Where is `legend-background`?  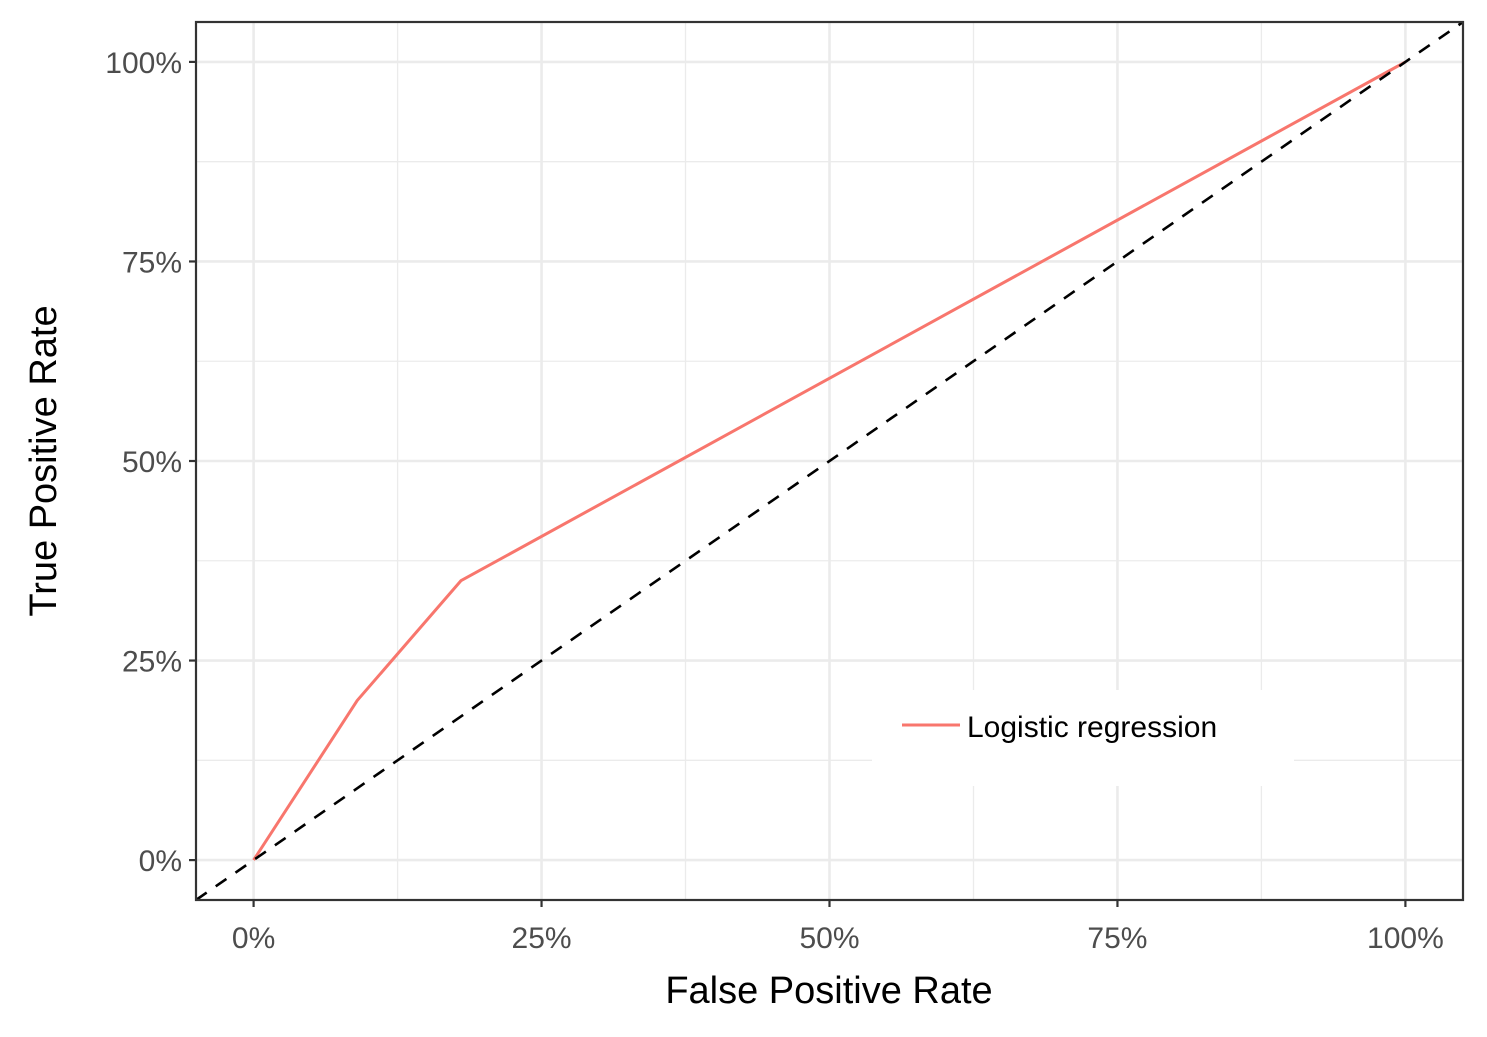 legend-background is located at coordinates (1083, 738).